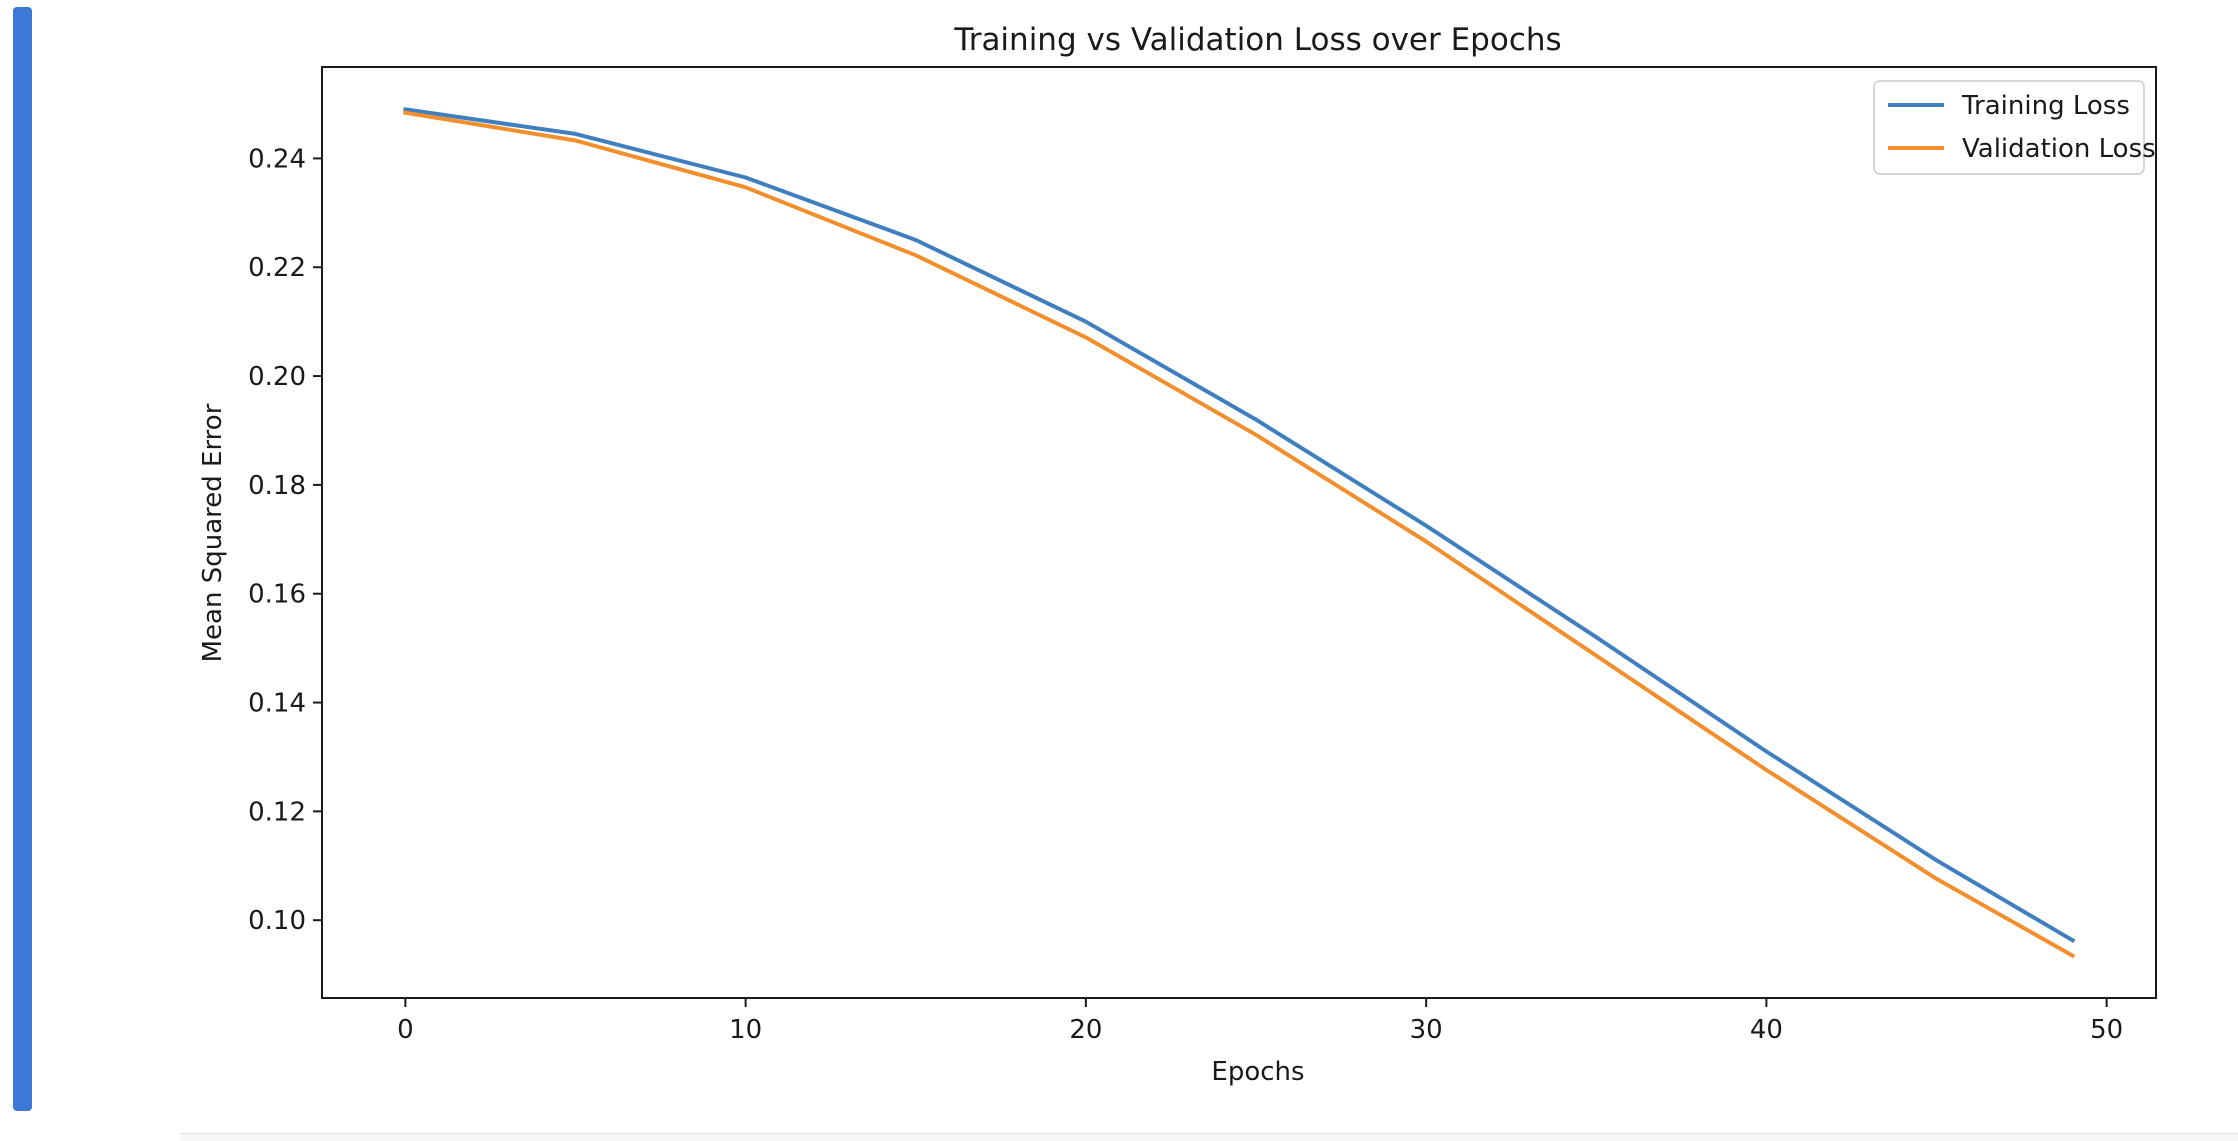 This screenshot has height=1141, width=2238. What do you see at coordinates (277, 486) in the screenshot?
I see `y-tick-label: 0.18` at bounding box center [277, 486].